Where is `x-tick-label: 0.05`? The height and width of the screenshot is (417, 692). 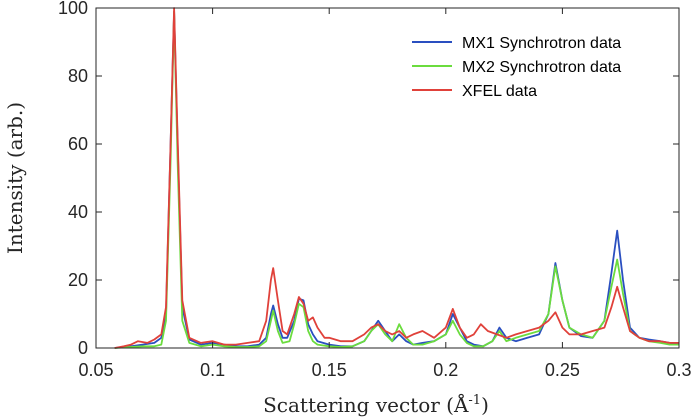
x-tick-label: 0.05 is located at coordinates (95, 370).